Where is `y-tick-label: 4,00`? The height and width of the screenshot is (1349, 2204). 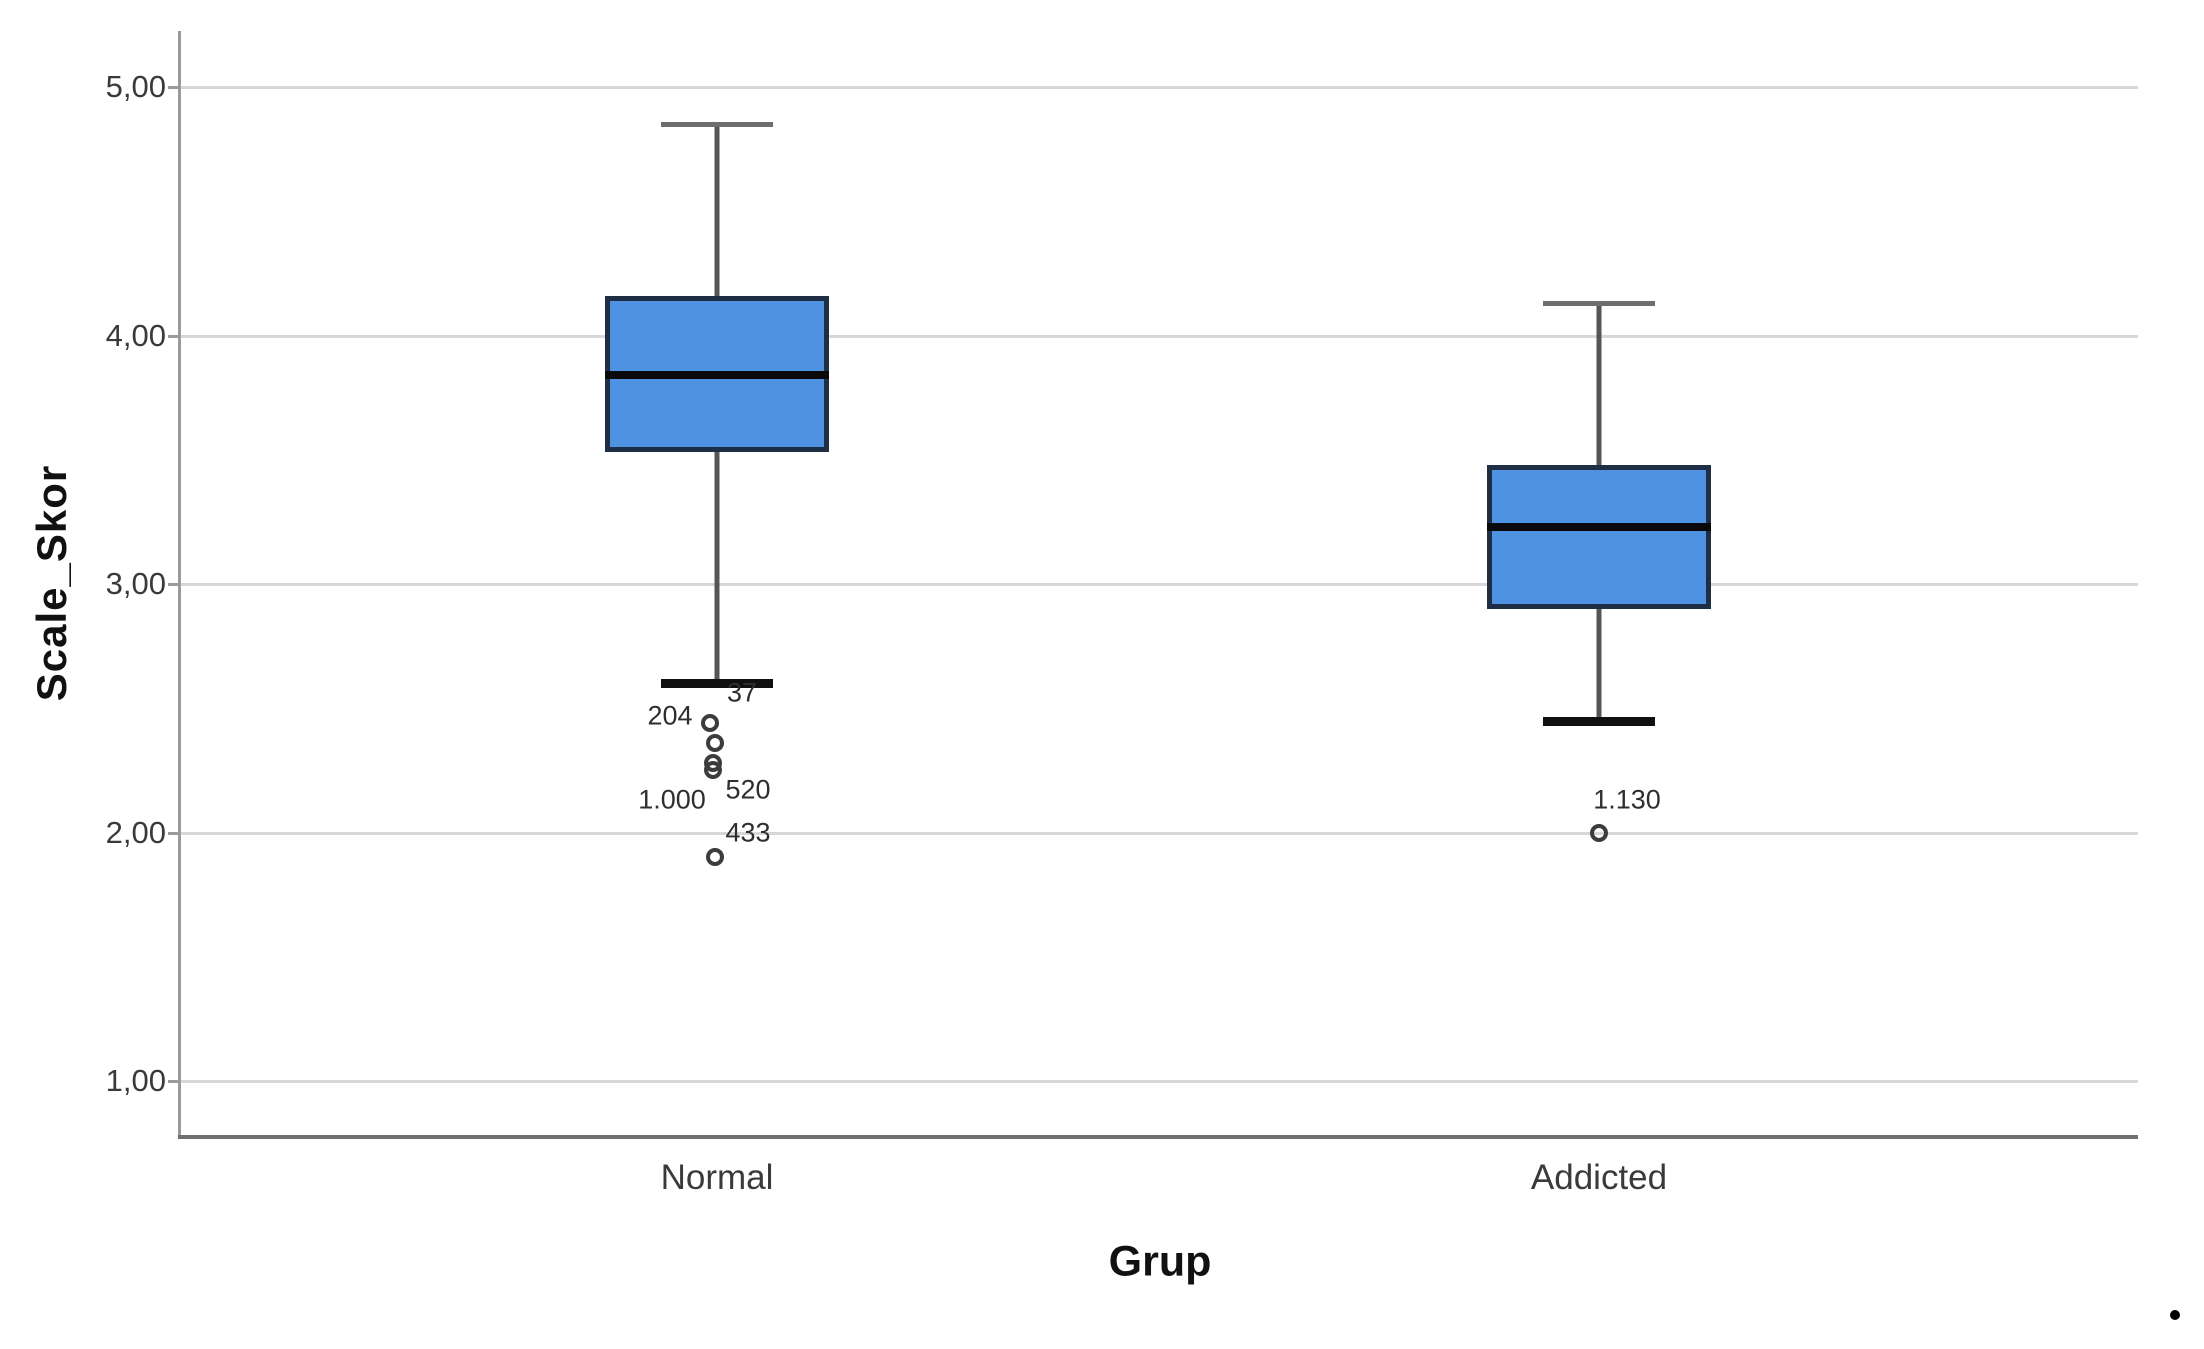
y-tick-label: 4,00 is located at coordinates (135, 335).